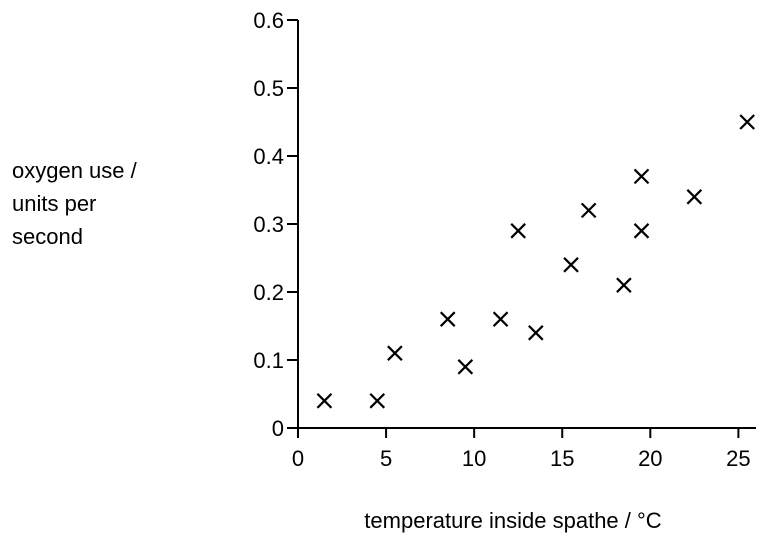 Image resolution: width=763 pixels, height=542 pixels. What do you see at coordinates (75, 170) in the screenshot?
I see `y-axis-label-line-1: oxygen use /` at bounding box center [75, 170].